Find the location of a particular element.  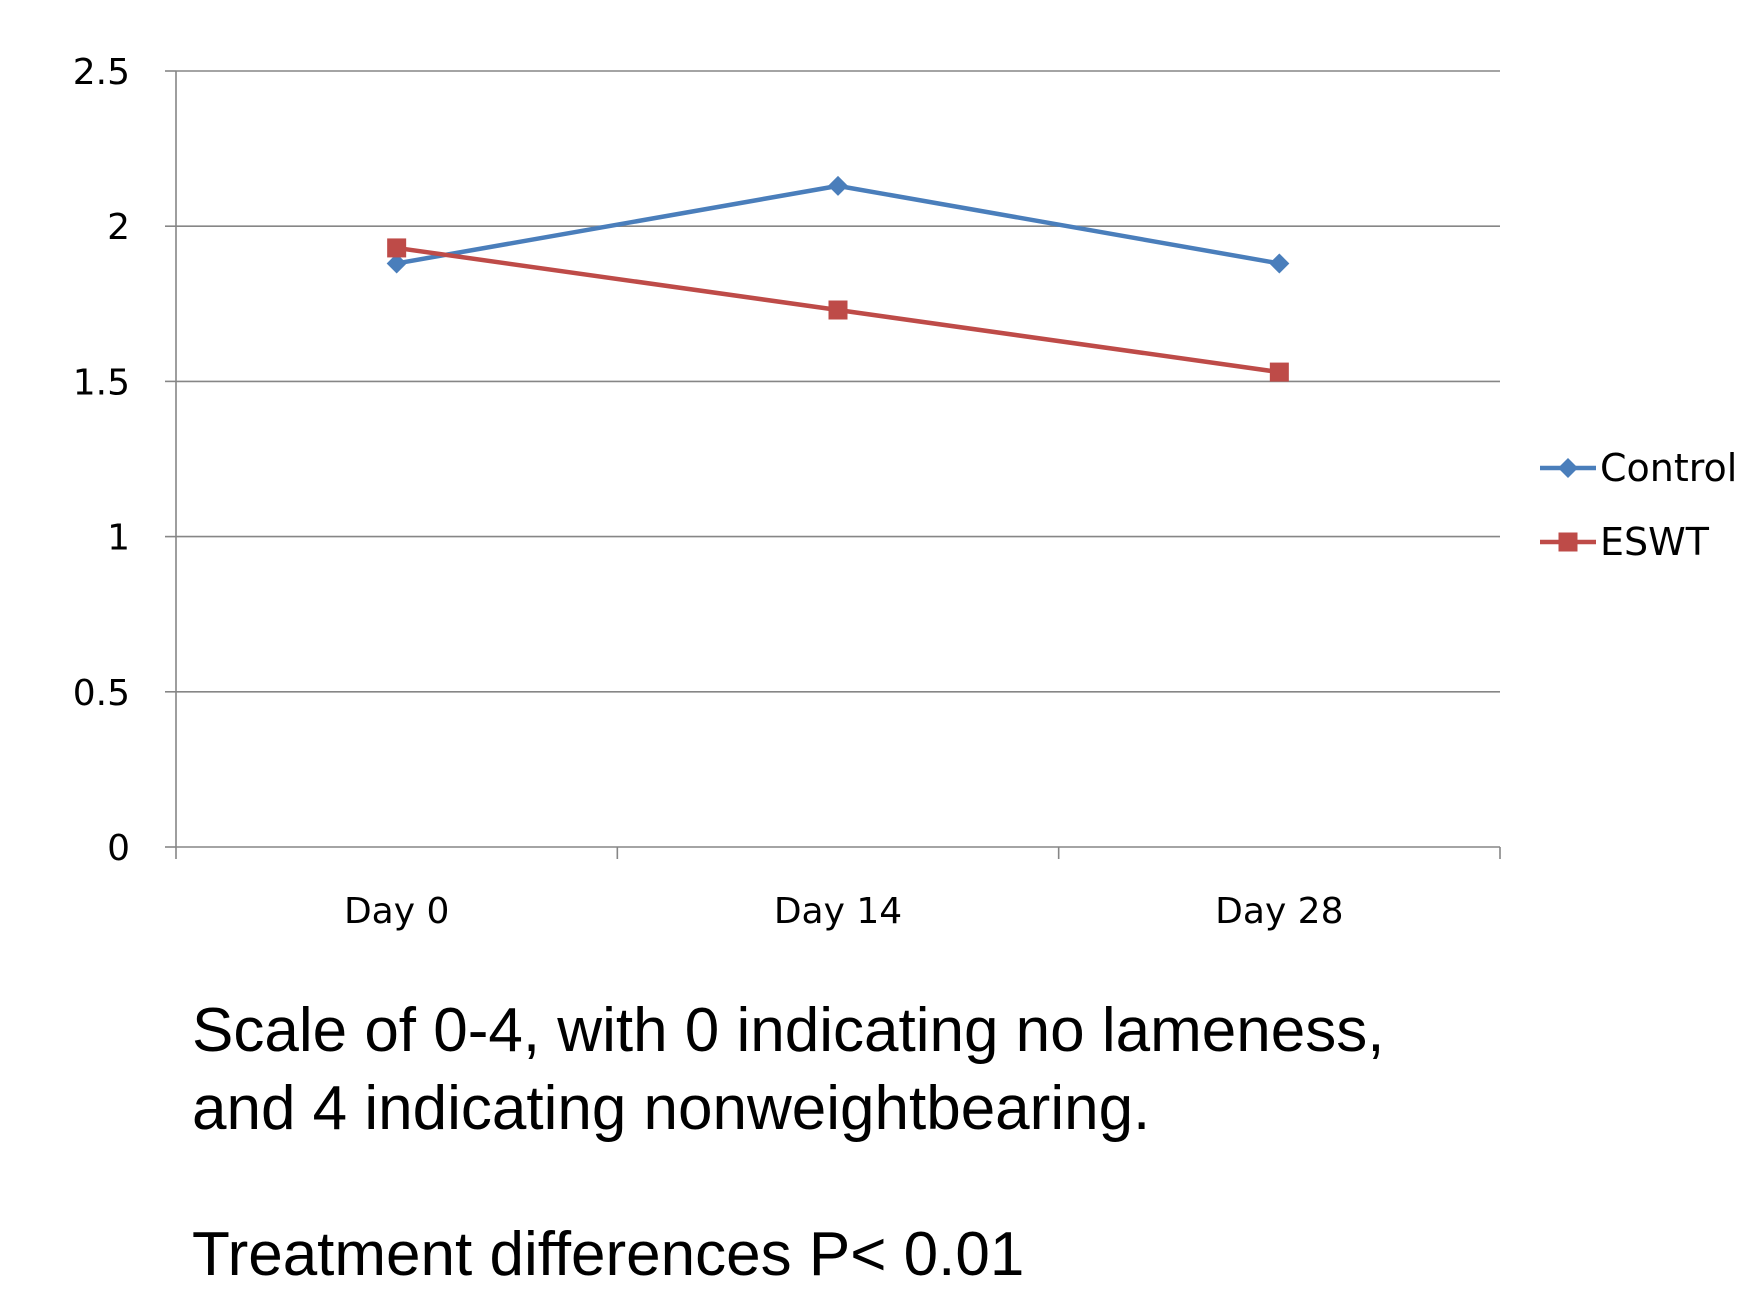

series-group is located at coordinates (838, 278).